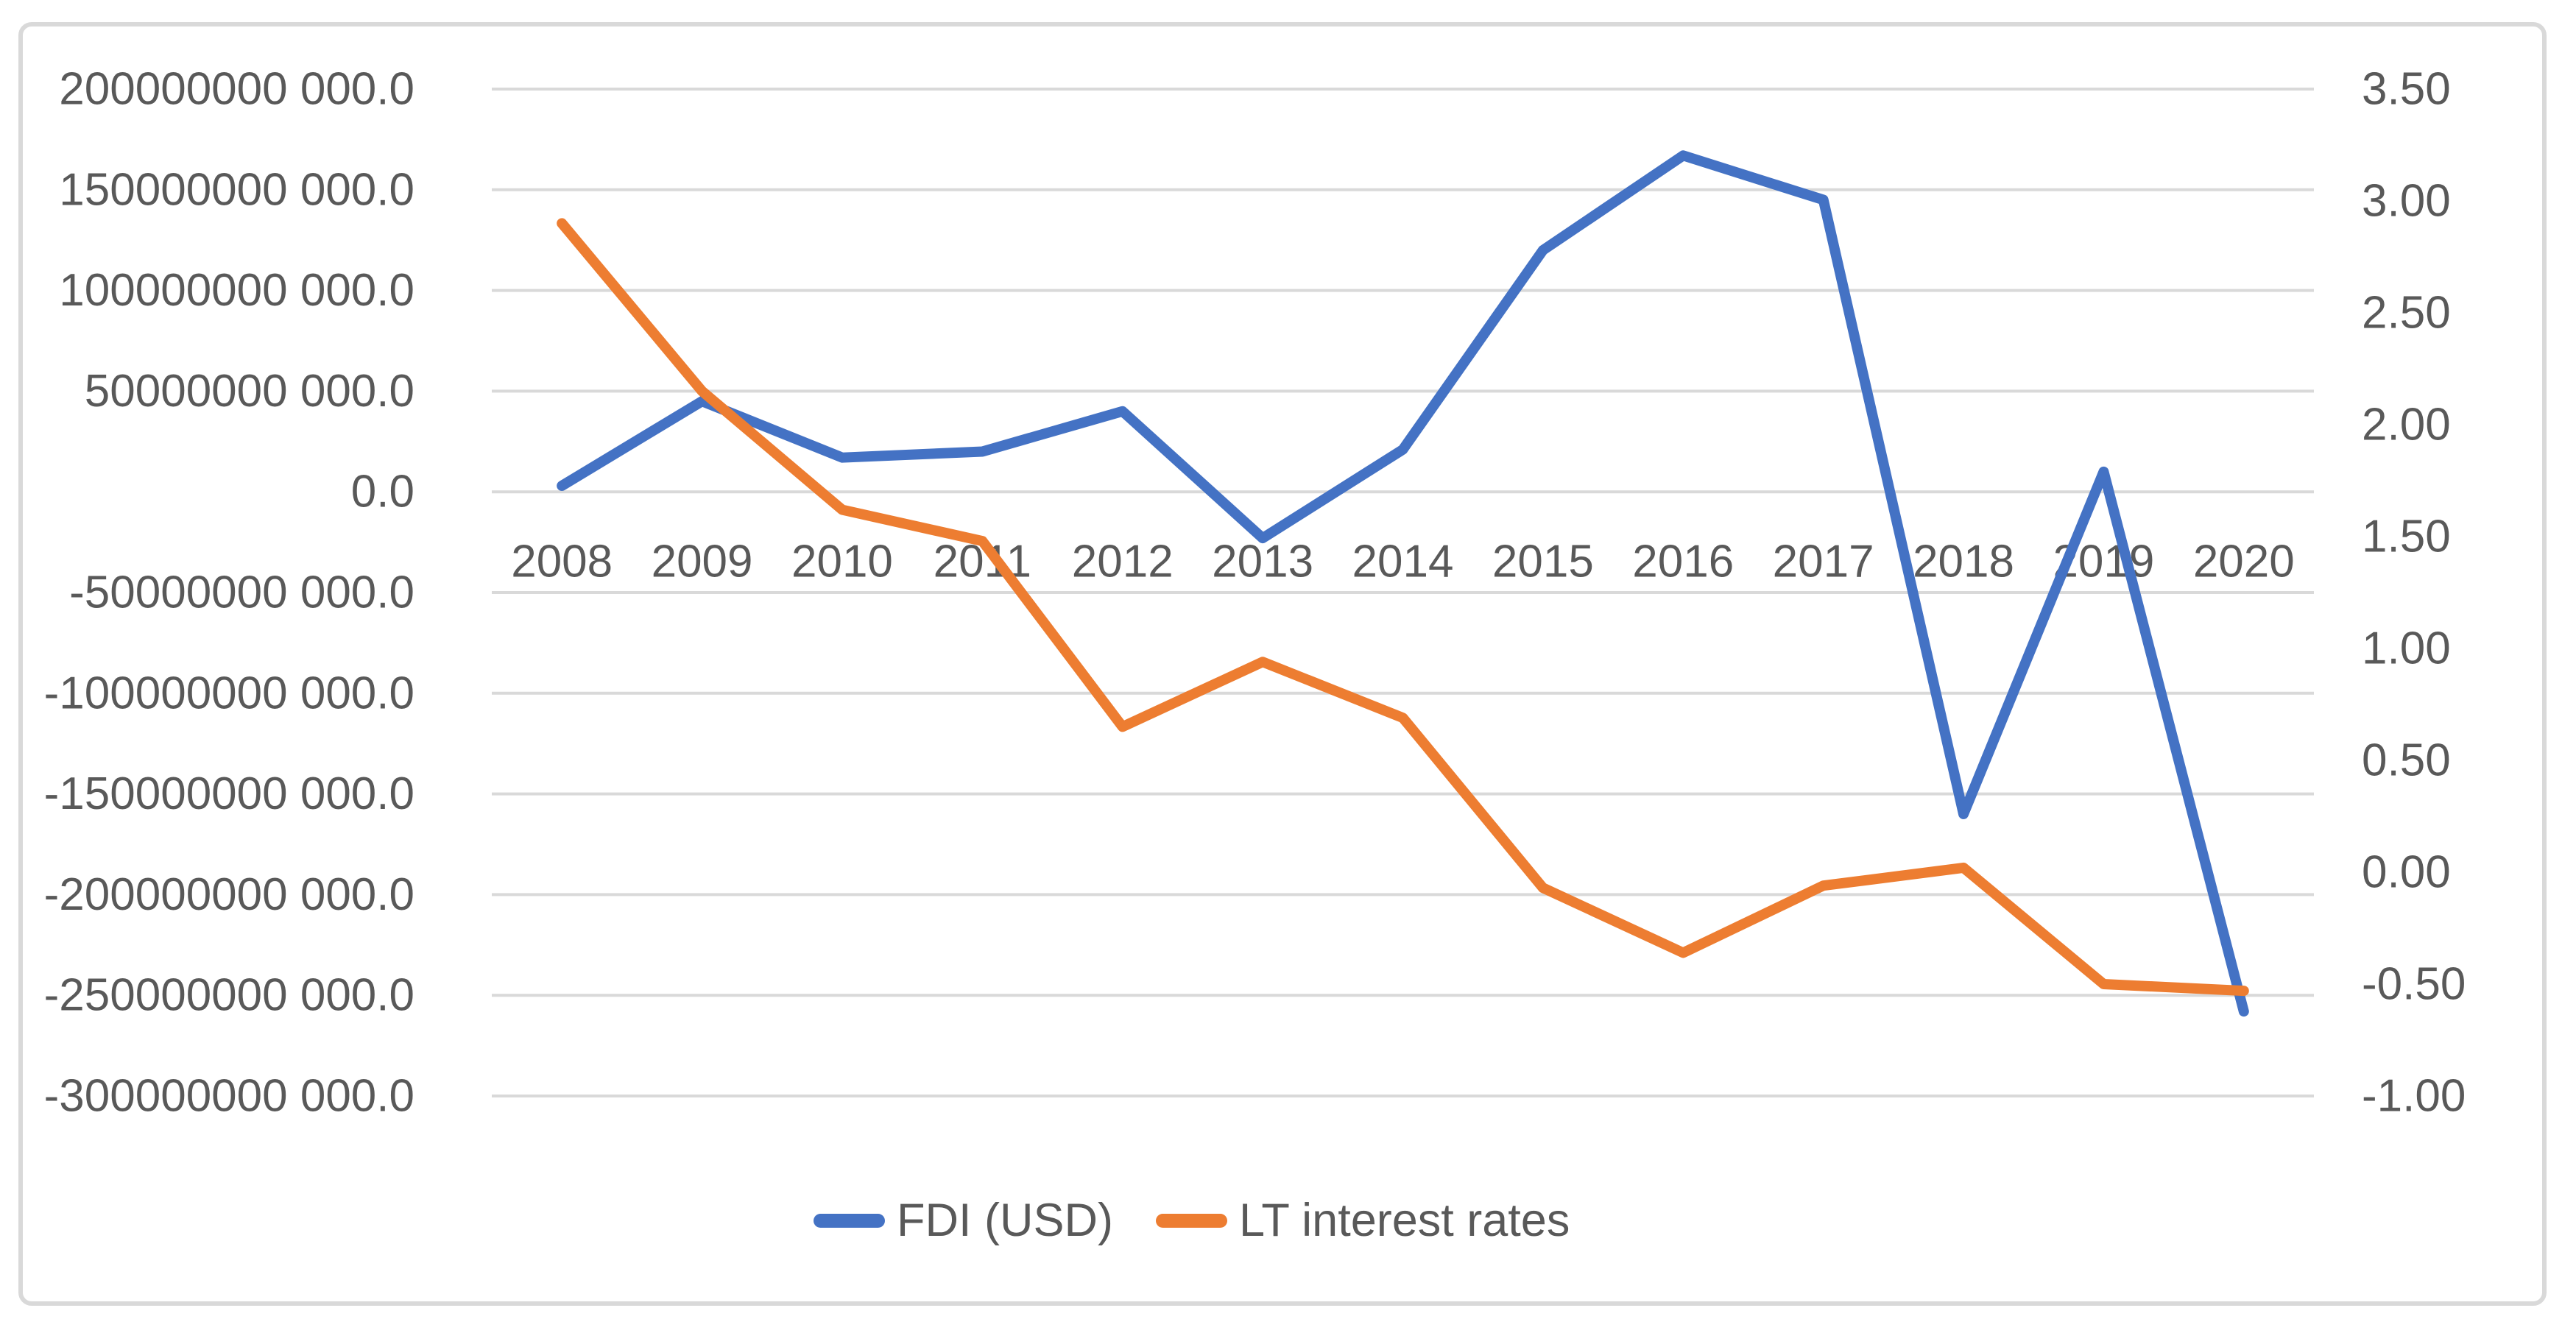 This screenshot has width=2576, height=1333. Describe the element at coordinates (1543, 562) in the screenshot. I see `x-axis-tick-label: 2015` at that location.